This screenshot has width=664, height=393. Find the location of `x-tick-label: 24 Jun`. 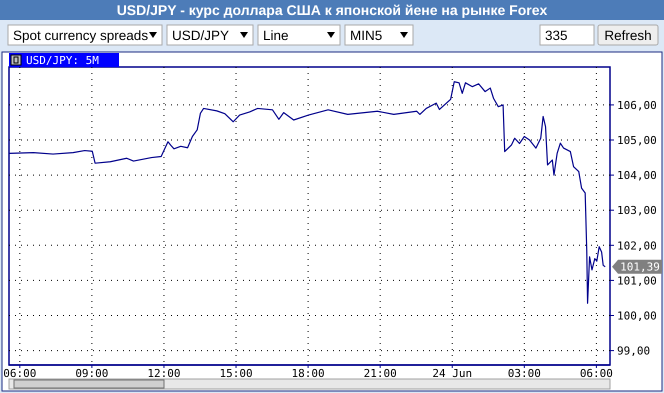

x-tick-label: 24 Jun is located at coordinates (452, 373).